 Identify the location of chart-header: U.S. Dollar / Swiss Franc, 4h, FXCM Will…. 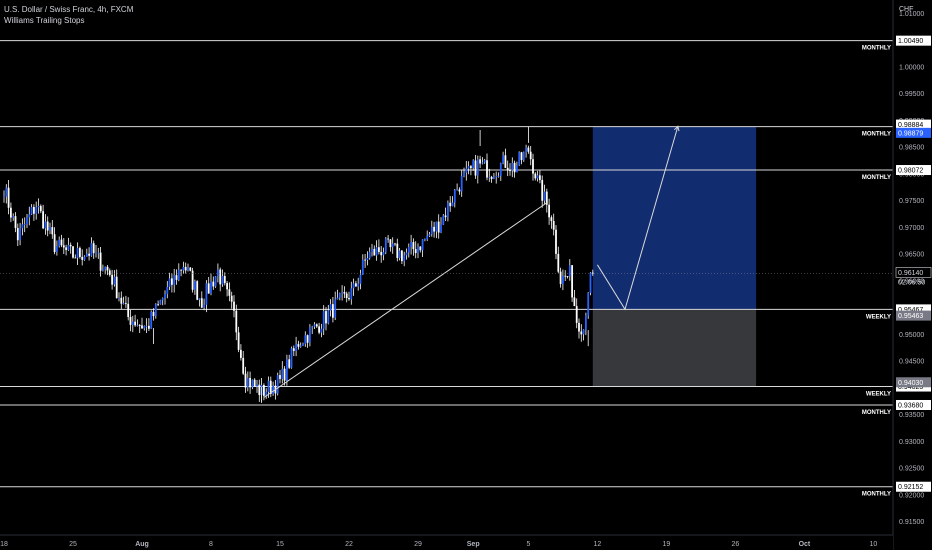
(68, 15).